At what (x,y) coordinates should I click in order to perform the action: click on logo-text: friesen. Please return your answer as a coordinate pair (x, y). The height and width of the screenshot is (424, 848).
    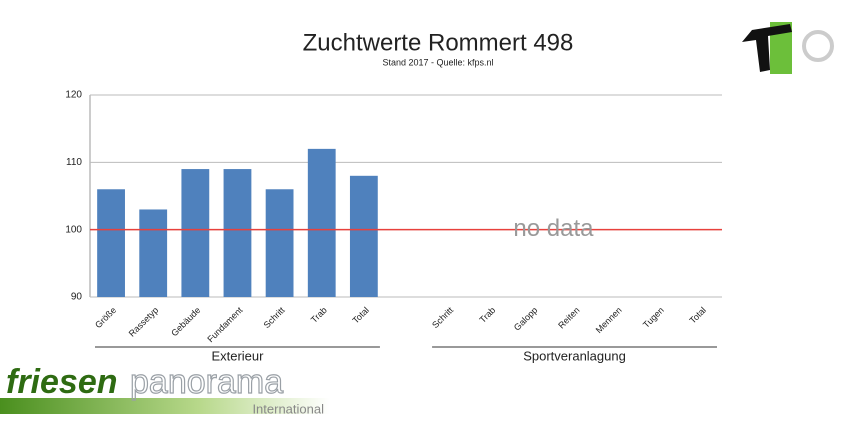
    Looking at the image, I should click on (62, 382).